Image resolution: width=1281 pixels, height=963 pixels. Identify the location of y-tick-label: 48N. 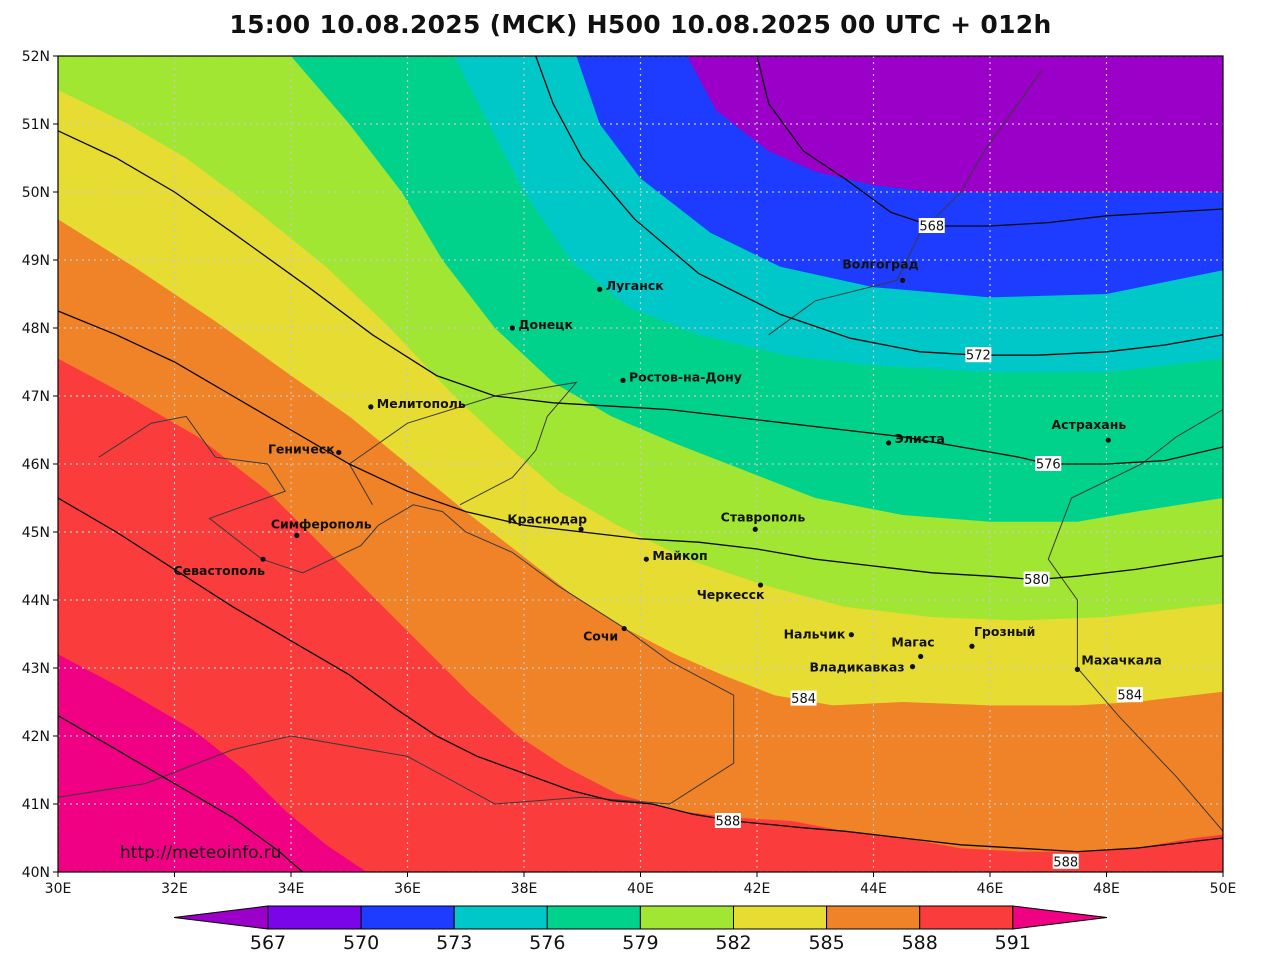
(36, 329).